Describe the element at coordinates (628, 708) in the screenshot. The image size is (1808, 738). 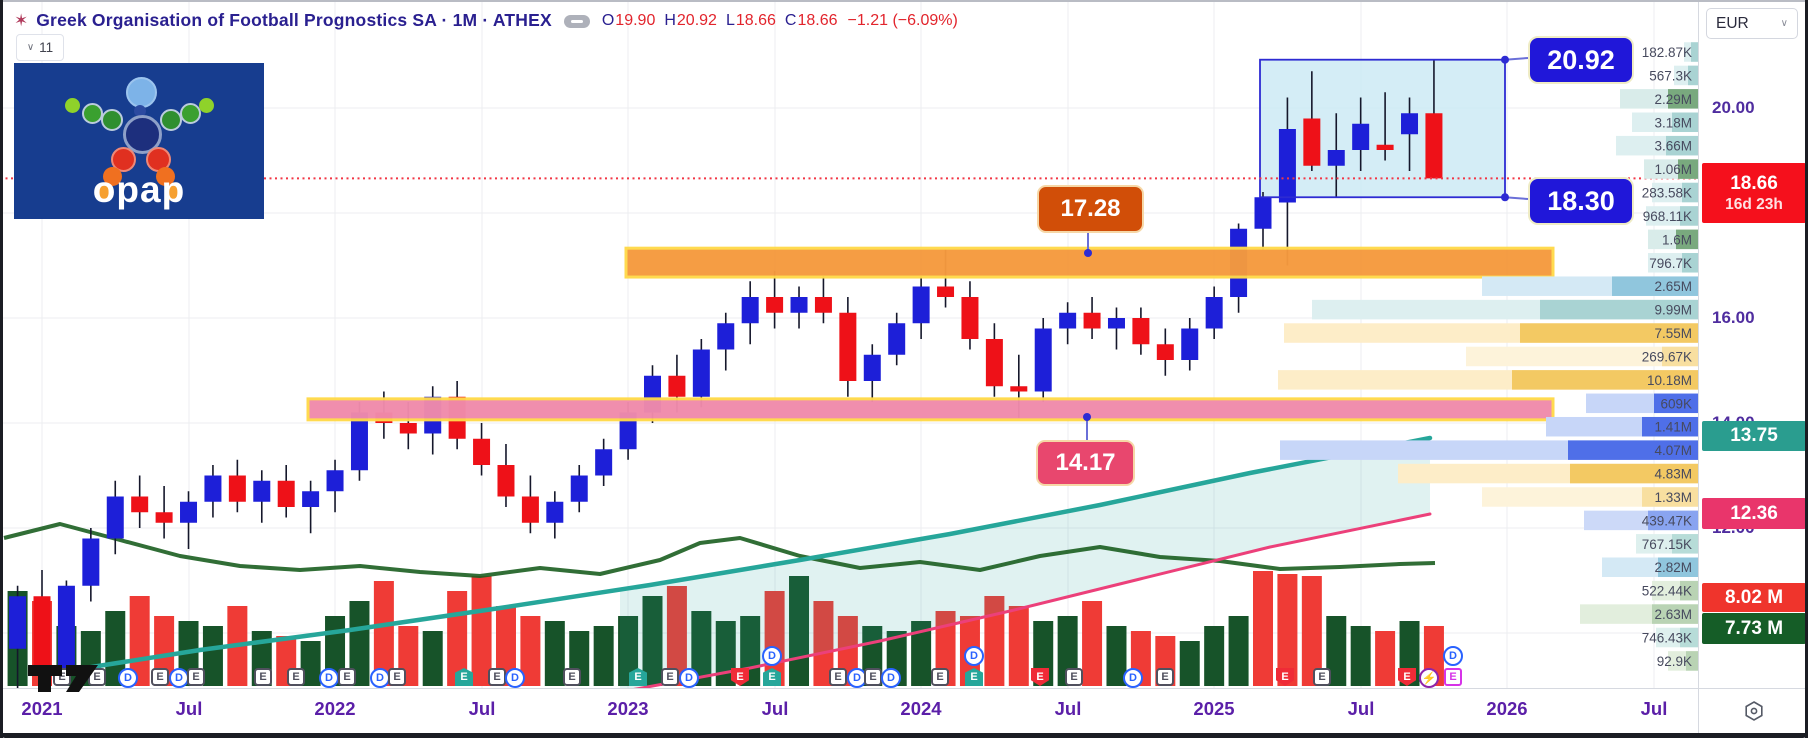
I see `time-axis-label: 2023` at that location.